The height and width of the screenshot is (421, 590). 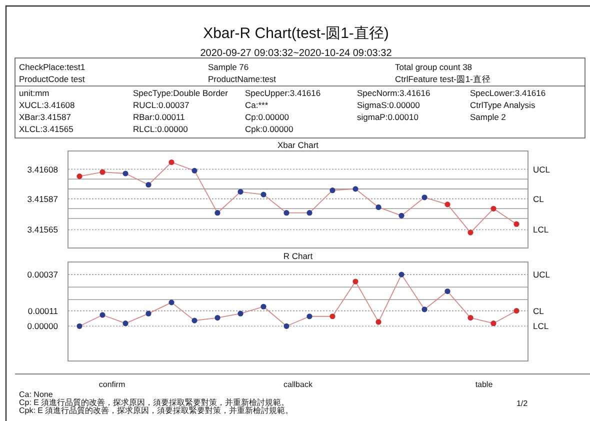 I want to click on text: Sample 76, so click(x=228, y=67).